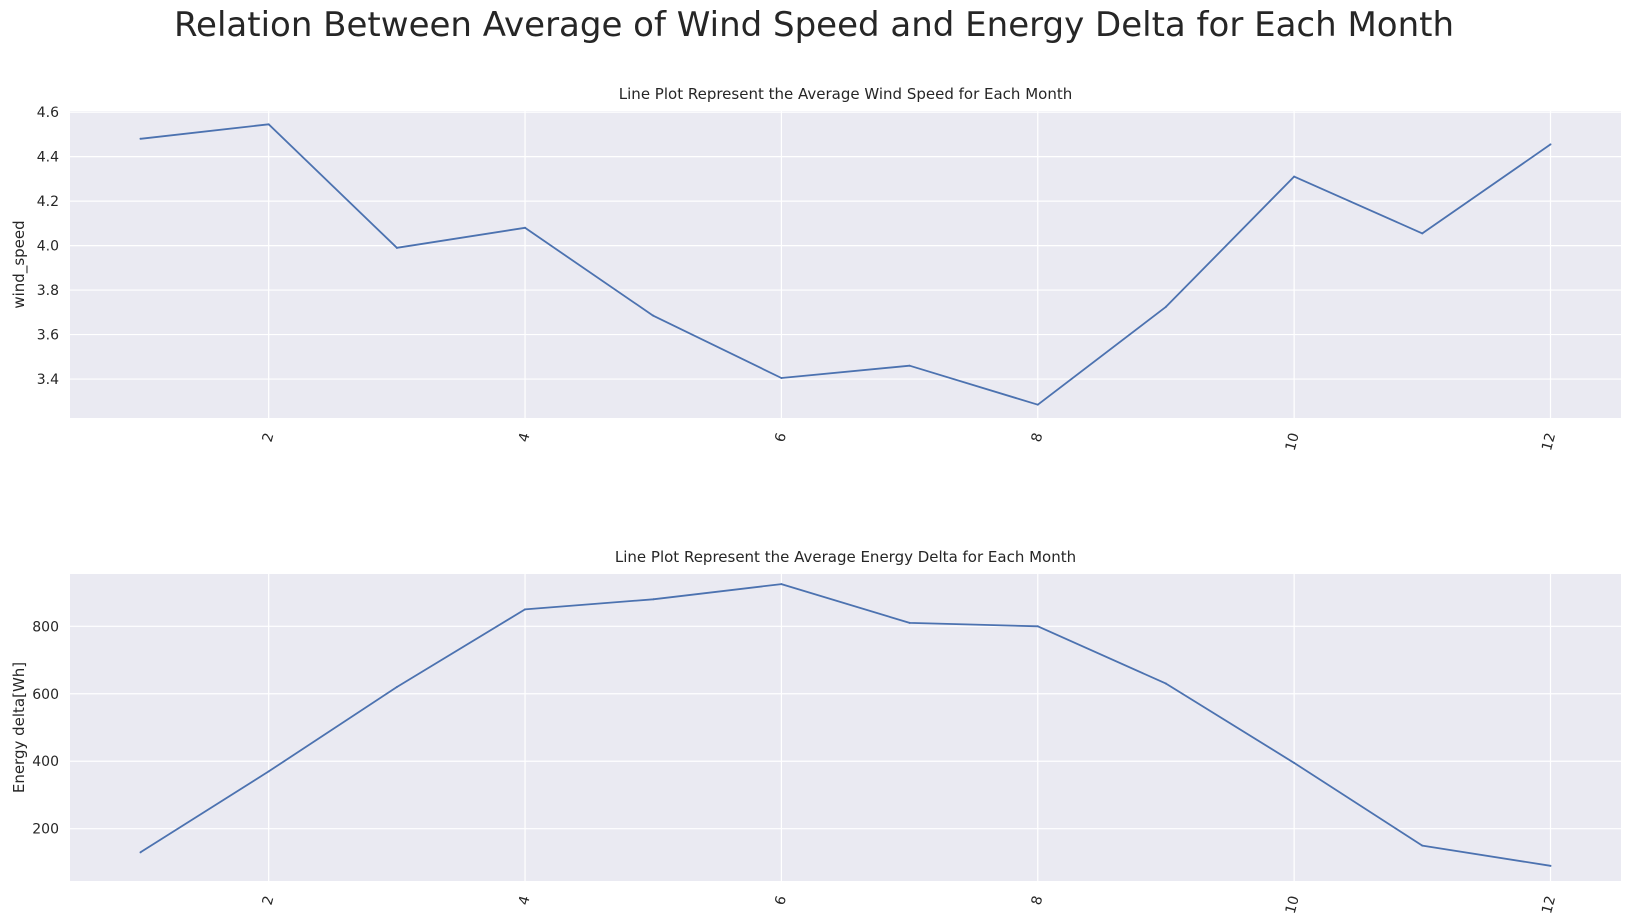 This screenshot has width=1629, height=923. I want to click on y-tick-label: 3.6, so click(48, 336).